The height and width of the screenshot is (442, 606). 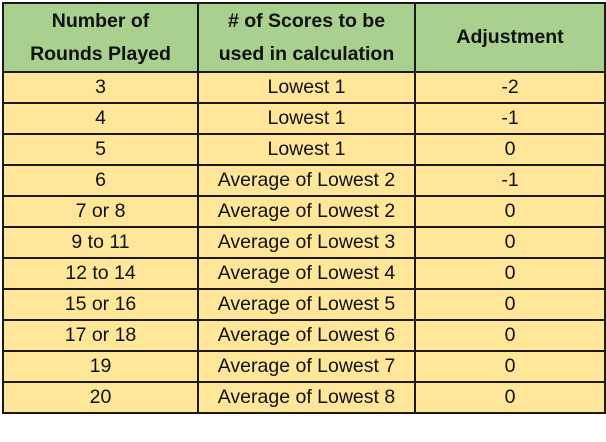 What do you see at coordinates (510, 87) in the screenshot?
I see `adjustment-cell: -2` at bounding box center [510, 87].